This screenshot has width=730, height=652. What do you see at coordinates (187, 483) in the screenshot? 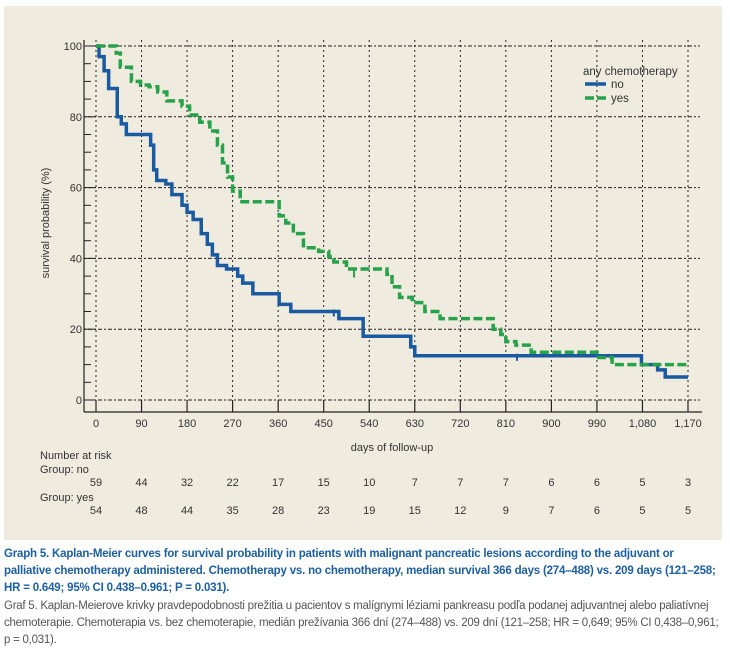
I see `risk-count: 32` at bounding box center [187, 483].